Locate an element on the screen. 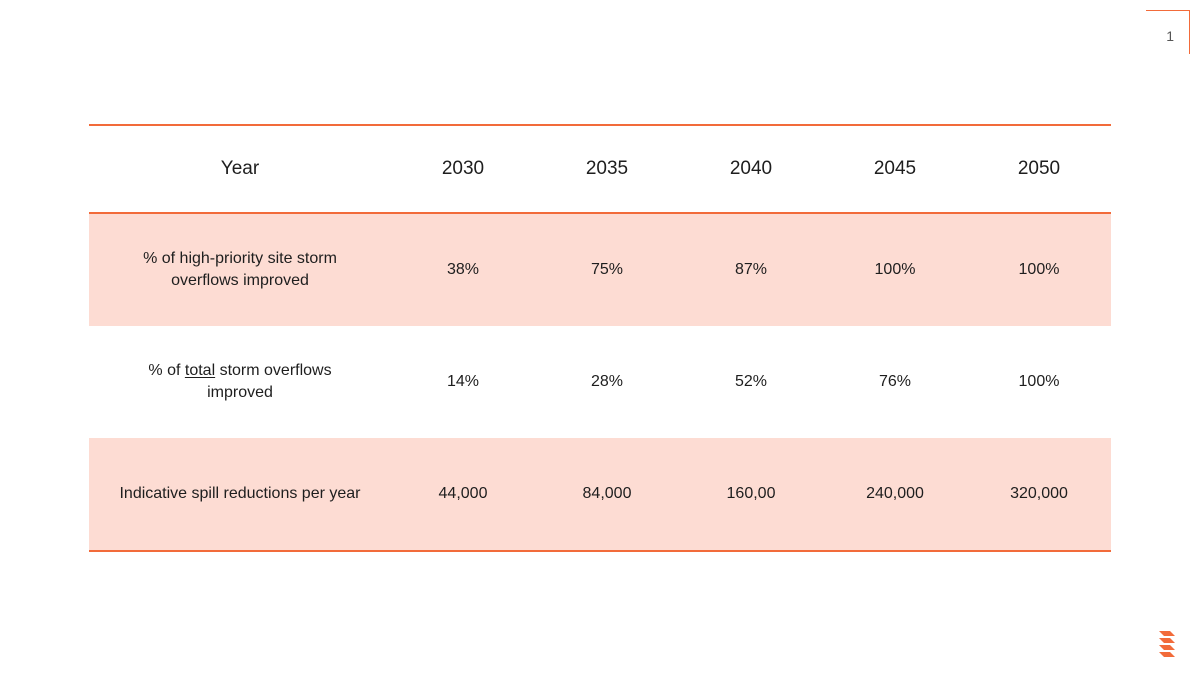 The width and height of the screenshot is (1200, 675). row-label-emphasis: total is located at coordinates (200, 370).